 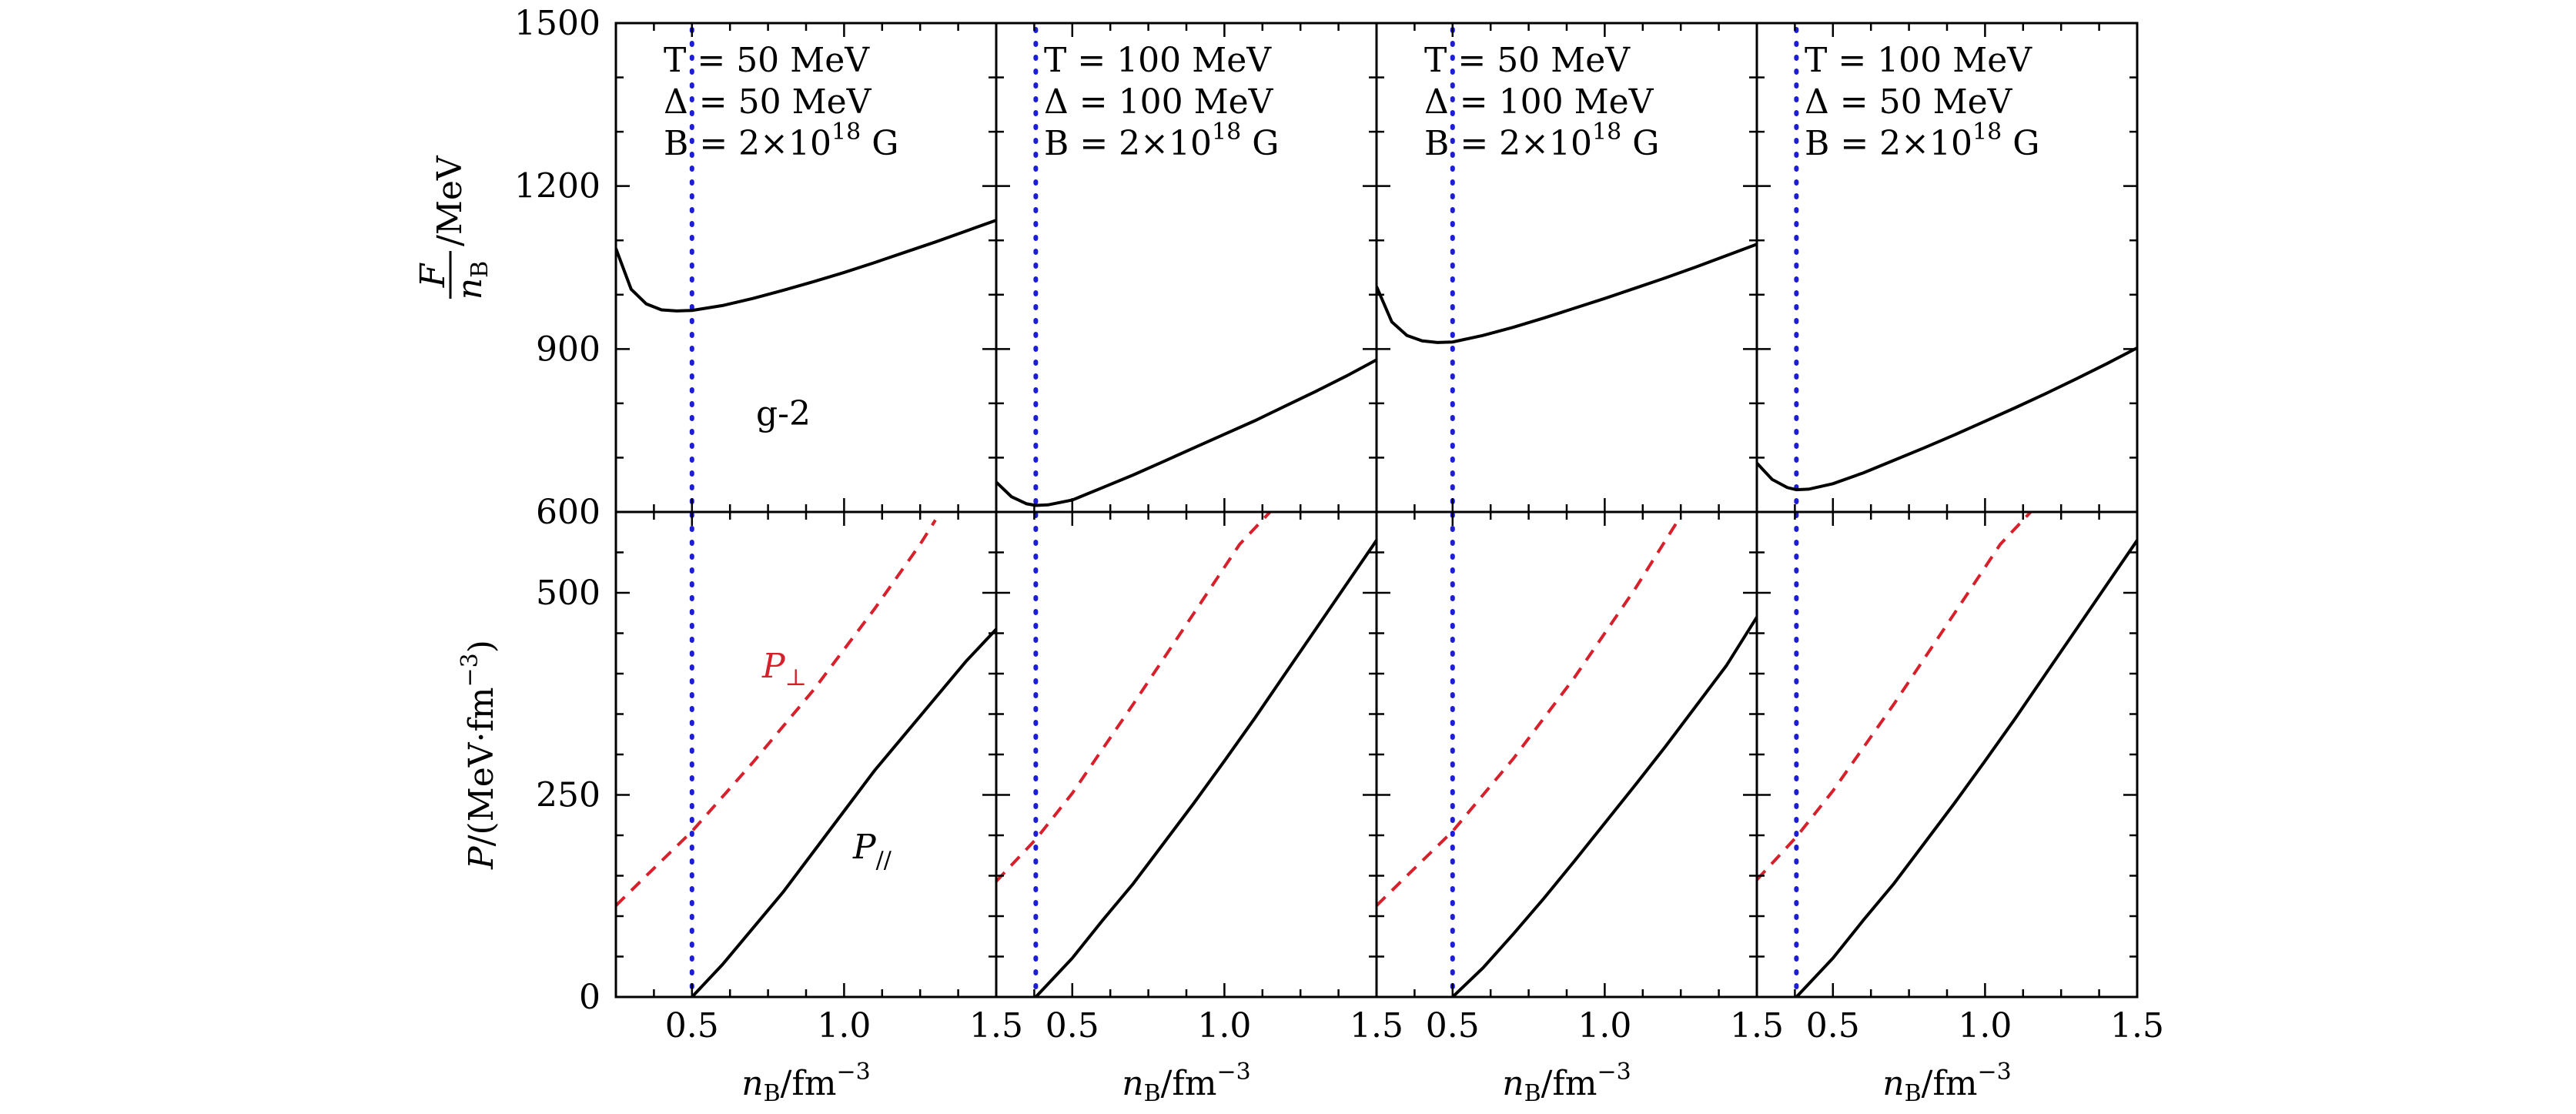 I want to click on x-axis-labels: nB/fm−3 nB/fm−3 nB/fm−3 nB/fm−3, so click(x=1376, y=1083).